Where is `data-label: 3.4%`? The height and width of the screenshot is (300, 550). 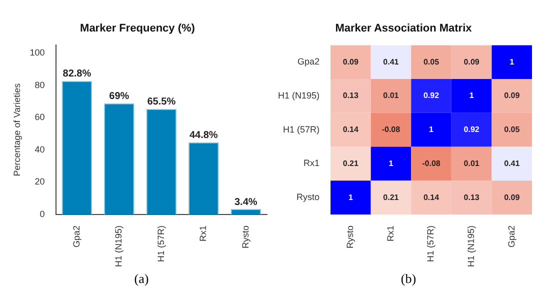 data-label: 3.4% is located at coordinates (246, 202).